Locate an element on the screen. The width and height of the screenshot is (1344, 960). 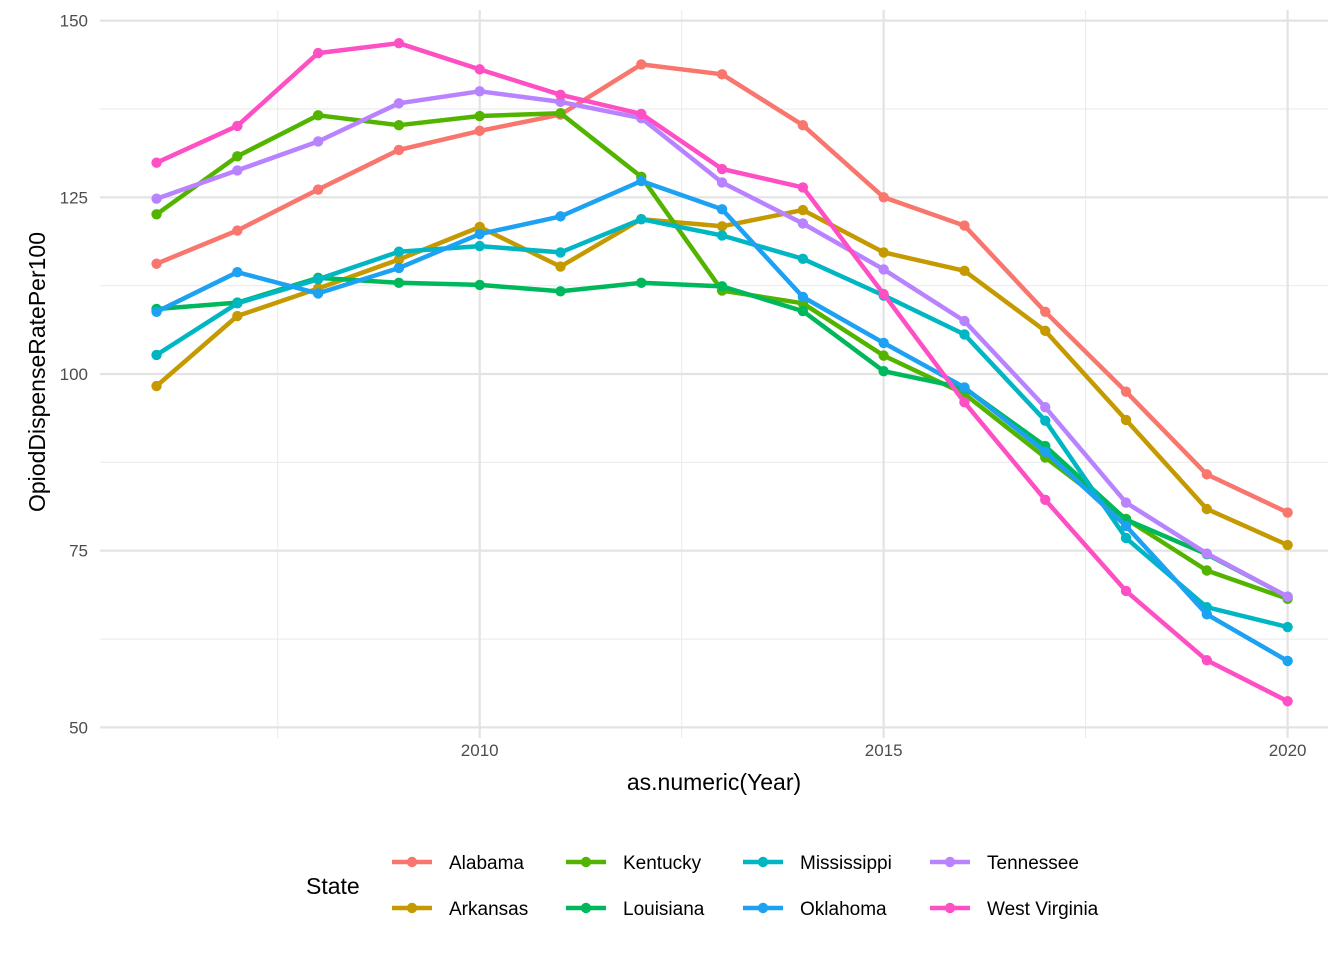
legend-label: Mississippi is located at coordinates (846, 863).